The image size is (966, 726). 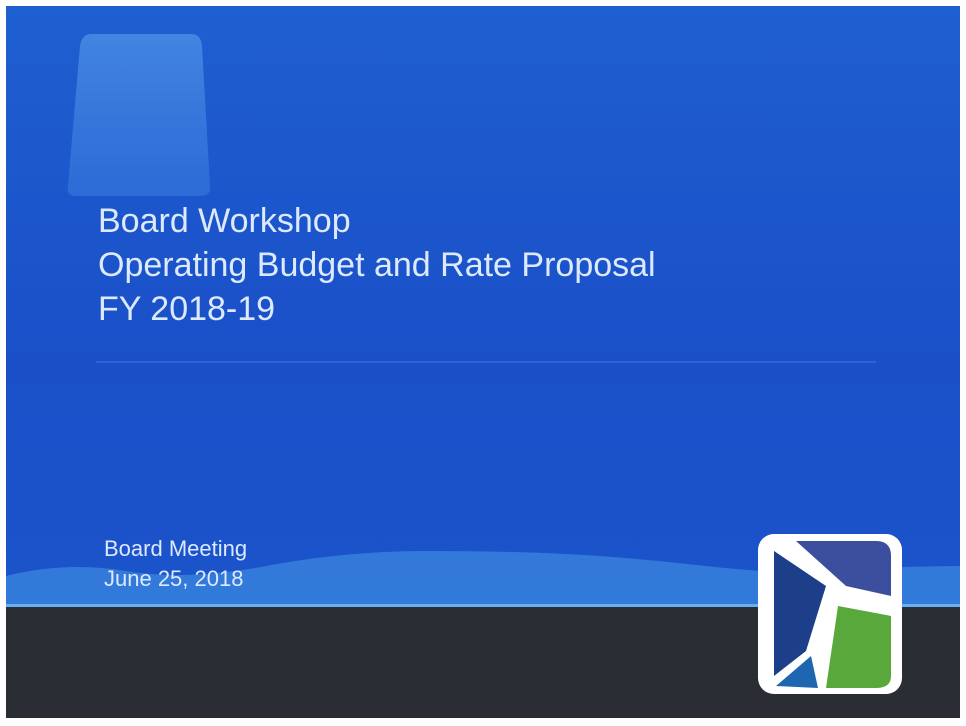 What do you see at coordinates (174, 578) in the screenshot?
I see `text-line: June 25, 2018` at bounding box center [174, 578].